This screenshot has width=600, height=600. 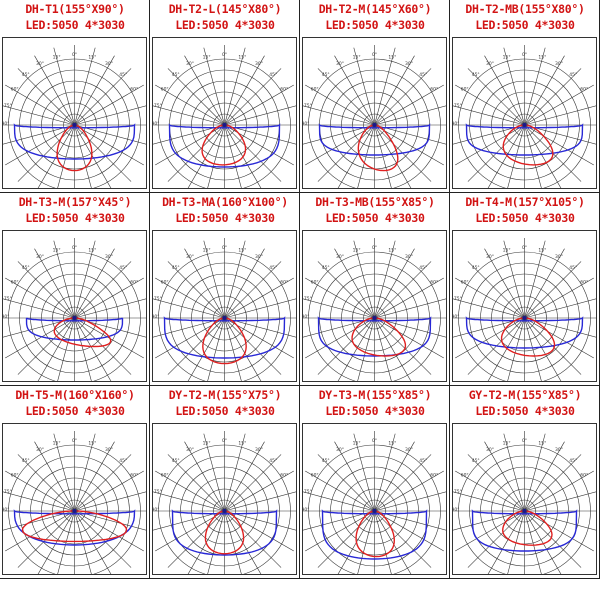 I want to click on angle-label: 90°, so click(x=455, y=124).